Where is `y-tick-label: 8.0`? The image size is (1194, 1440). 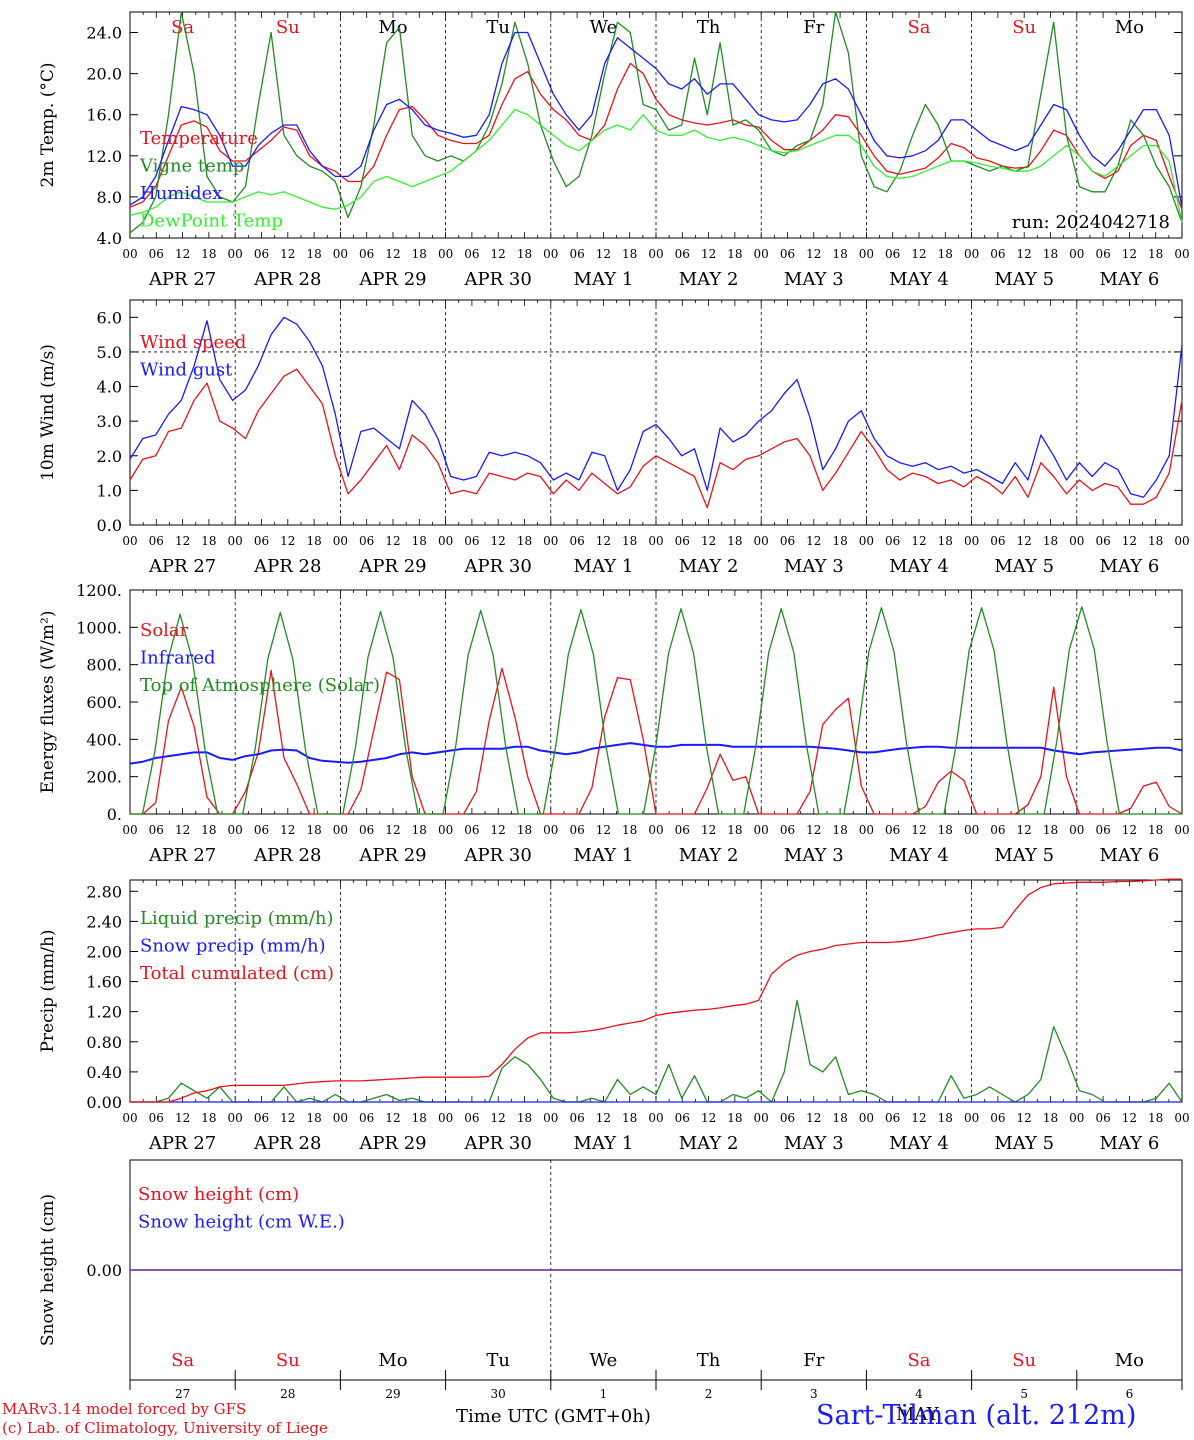
y-tick-label: 8.0 is located at coordinates (109, 197).